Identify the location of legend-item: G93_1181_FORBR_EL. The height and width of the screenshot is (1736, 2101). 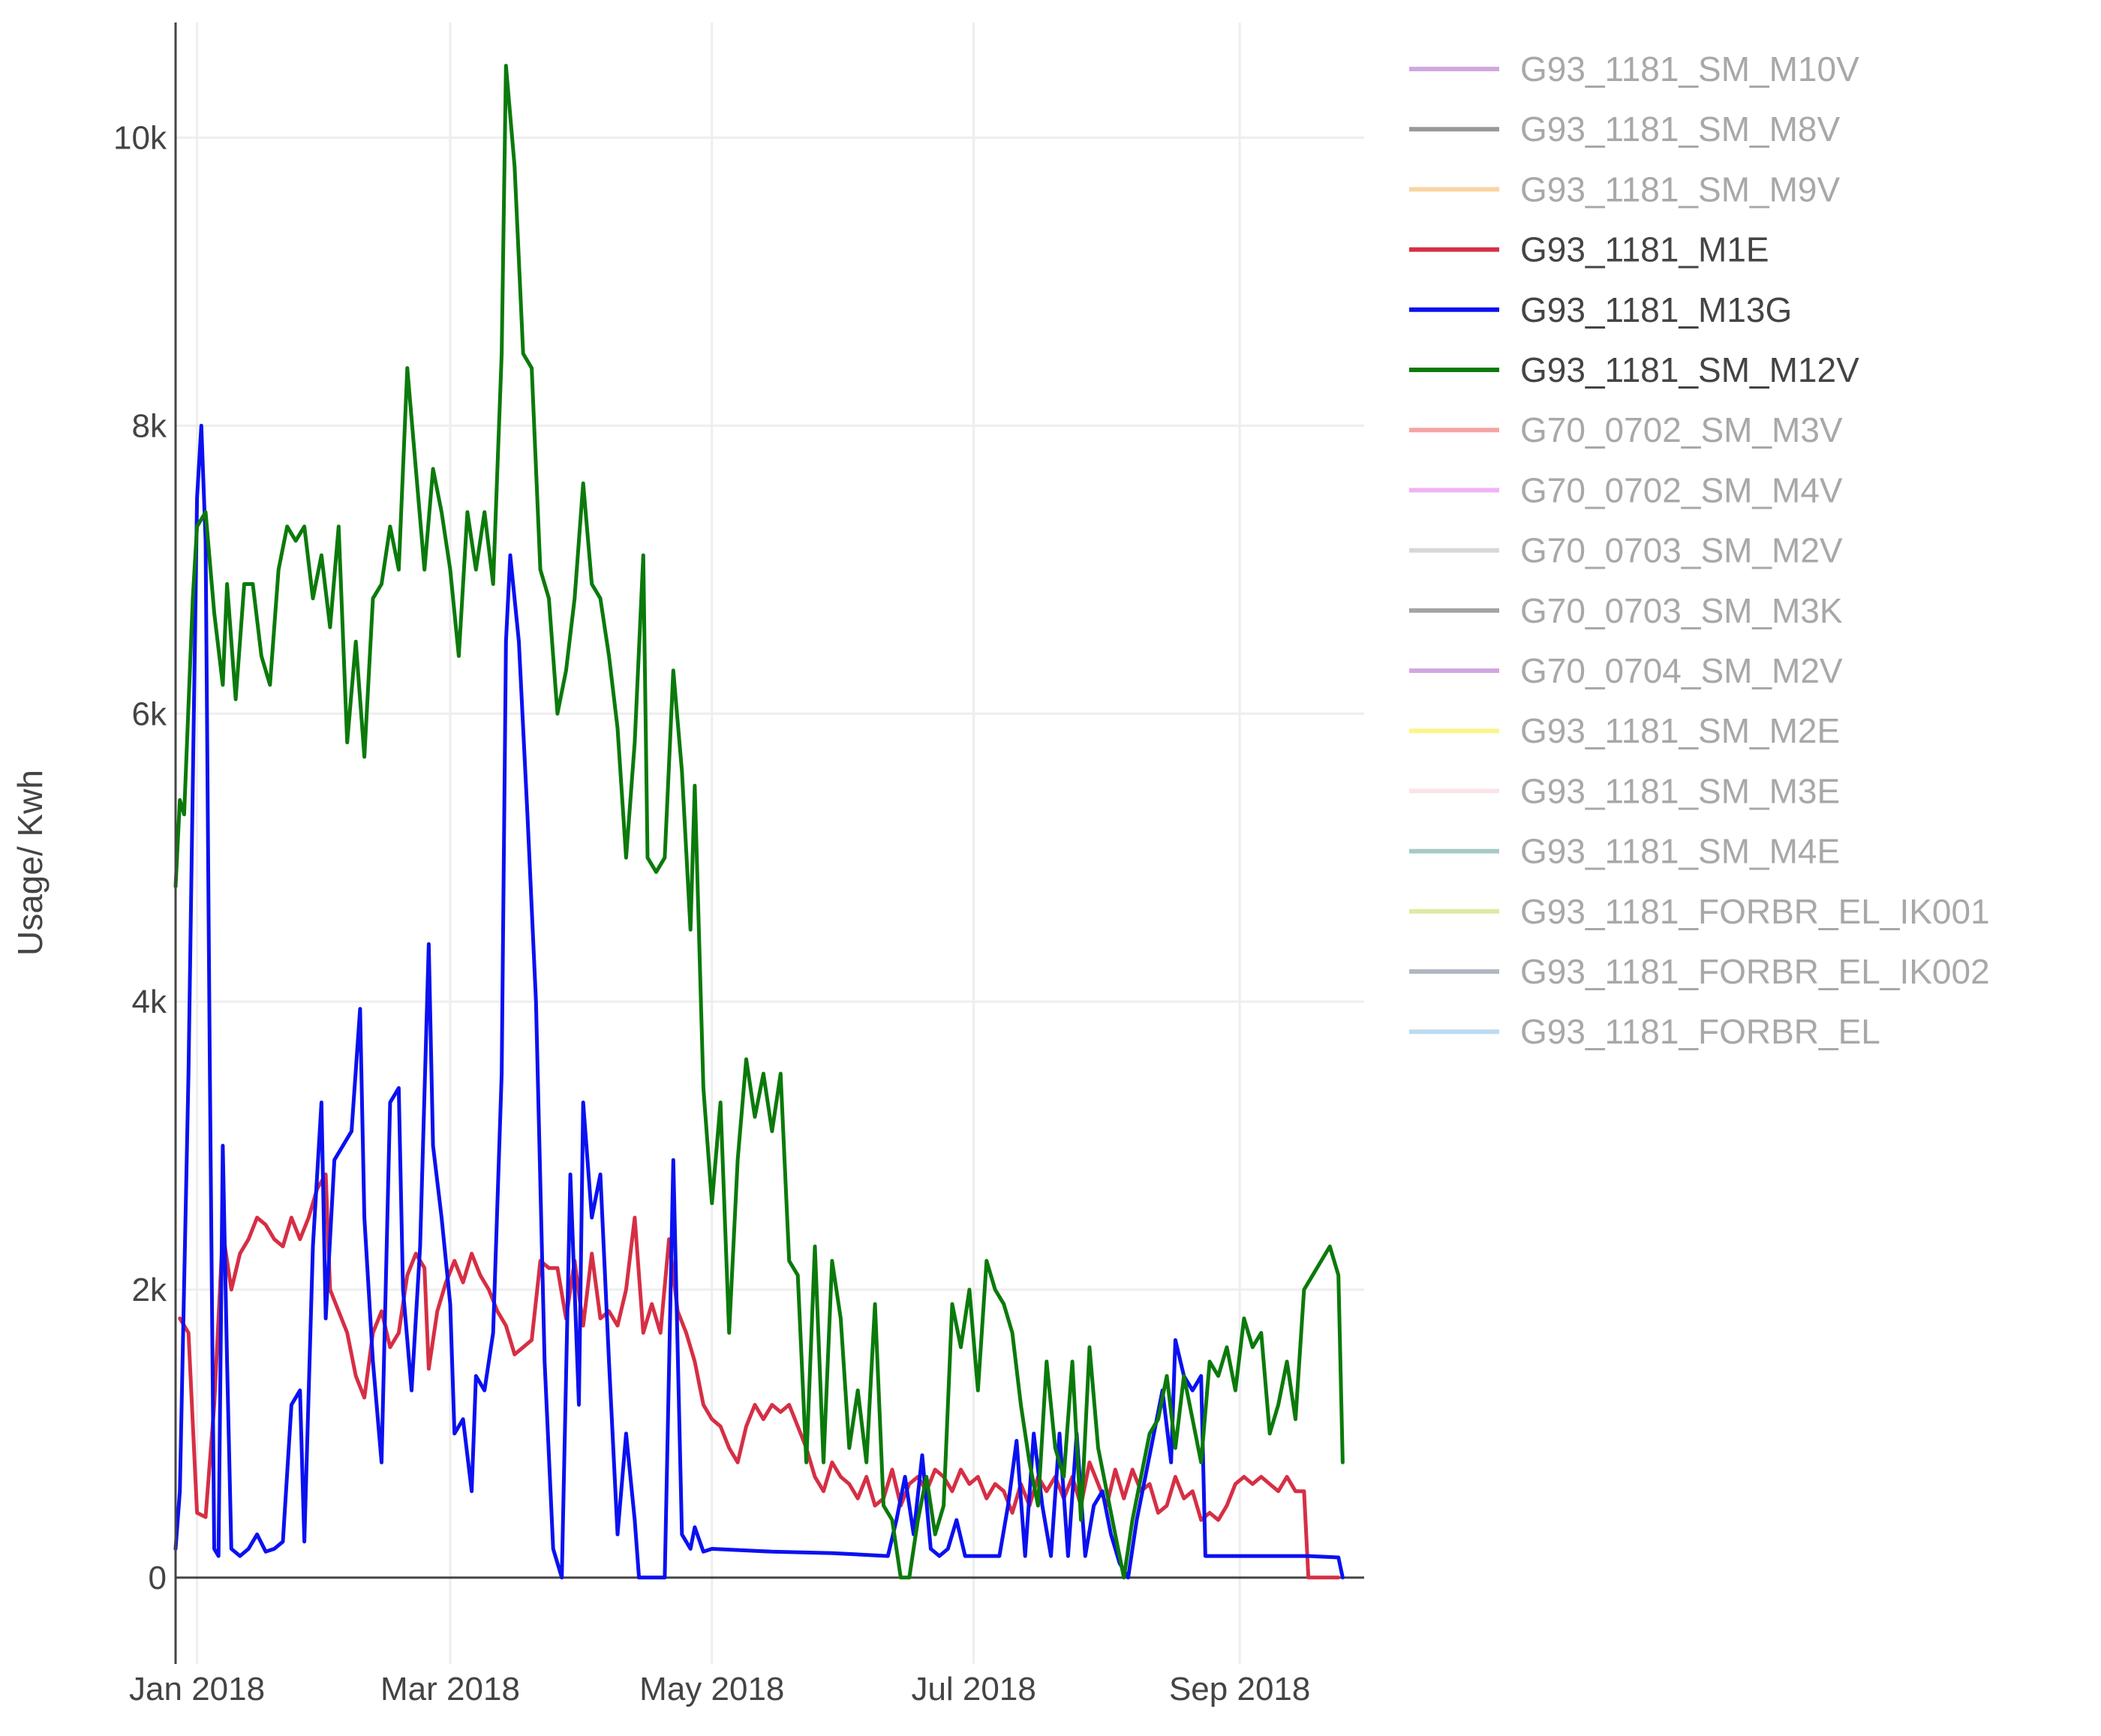
(1644, 1031).